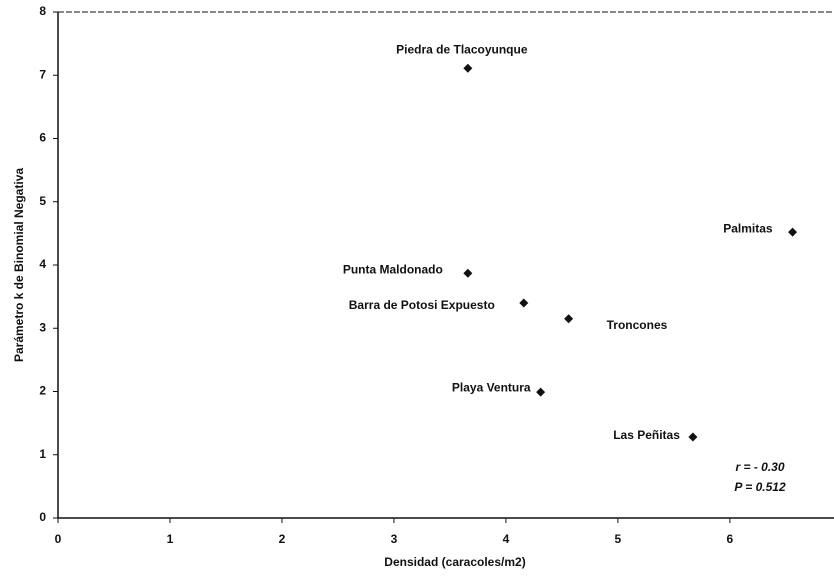  What do you see at coordinates (393, 269) in the screenshot?
I see `point-label: Punta Maldonado` at bounding box center [393, 269].